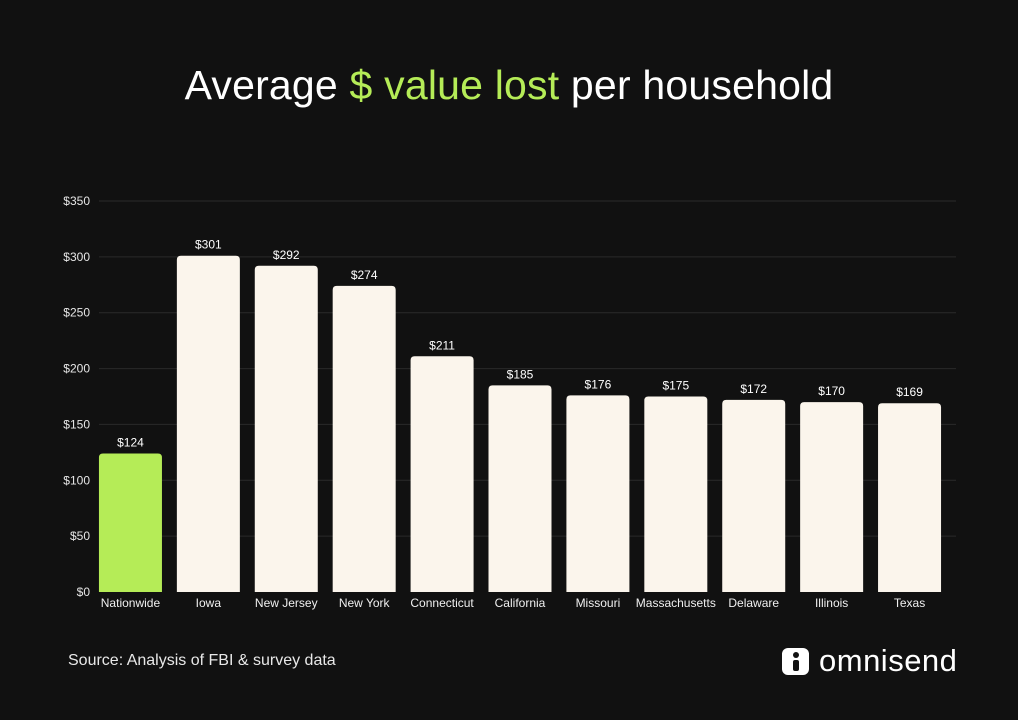 The width and height of the screenshot is (1018, 720). What do you see at coordinates (909, 603) in the screenshot?
I see `x-tick-label: Texas` at bounding box center [909, 603].